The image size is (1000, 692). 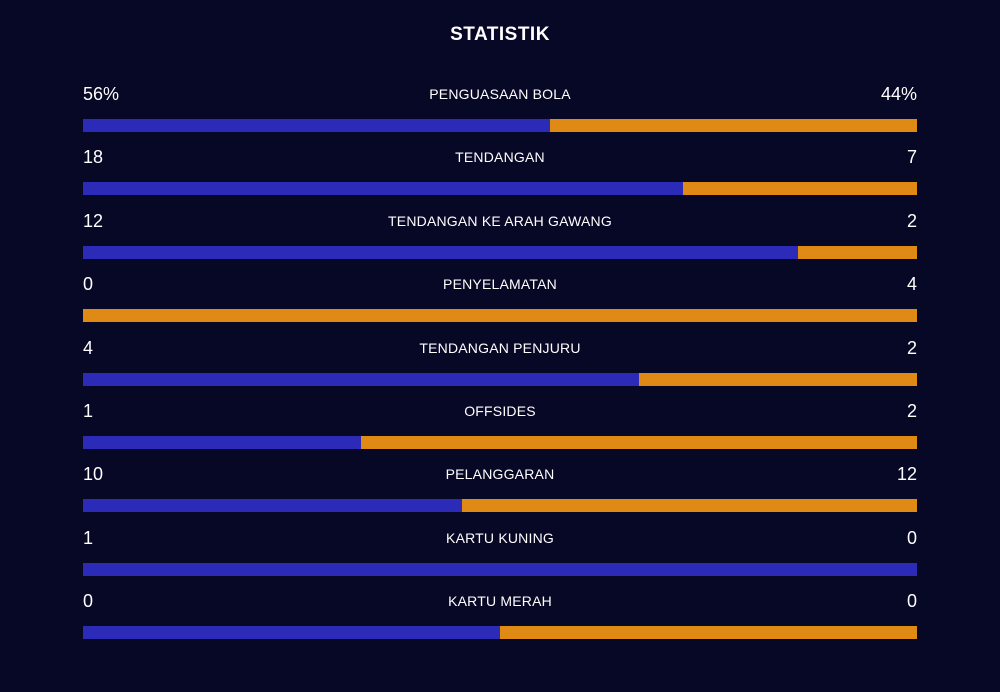 What do you see at coordinates (500, 238) in the screenshot?
I see `stat-row-shots-on-target: 12 TENDANGAN KE ARAH GAWANG 2` at bounding box center [500, 238].